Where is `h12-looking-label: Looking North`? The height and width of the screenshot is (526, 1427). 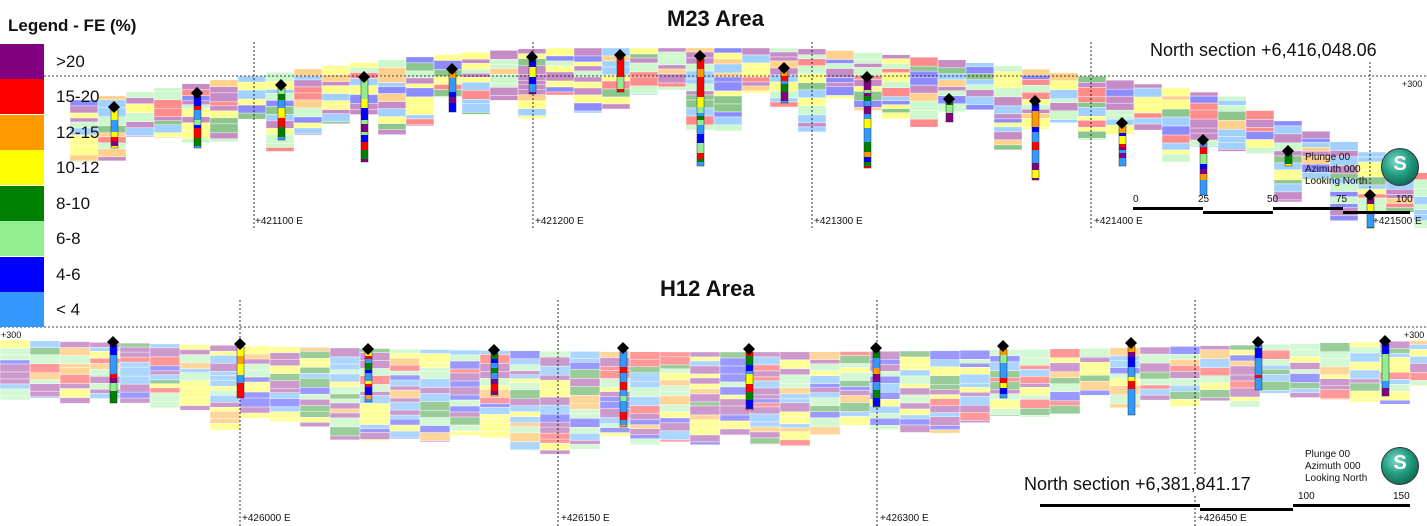 h12-looking-label: Looking North is located at coordinates (1336, 478).